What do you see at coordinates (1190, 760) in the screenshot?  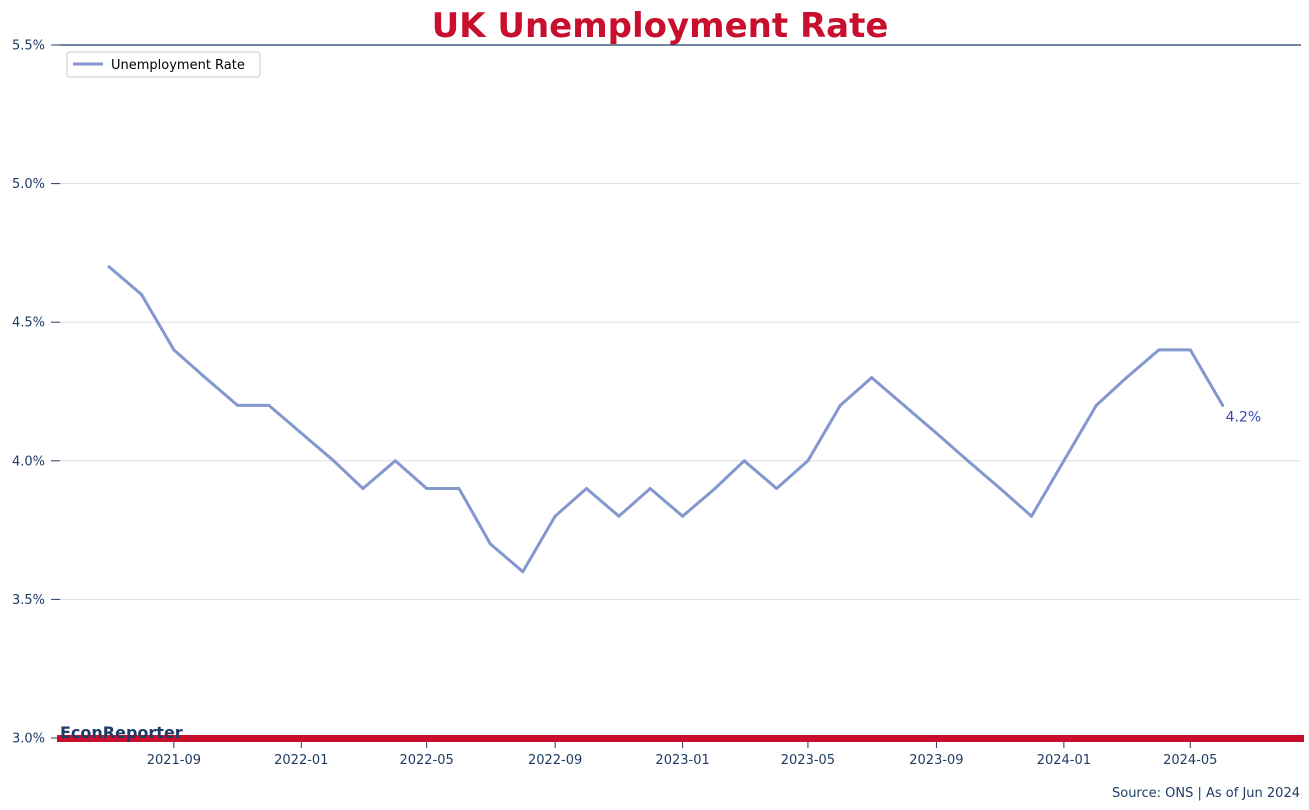 I see `x-tick-label: 2024-05` at bounding box center [1190, 760].